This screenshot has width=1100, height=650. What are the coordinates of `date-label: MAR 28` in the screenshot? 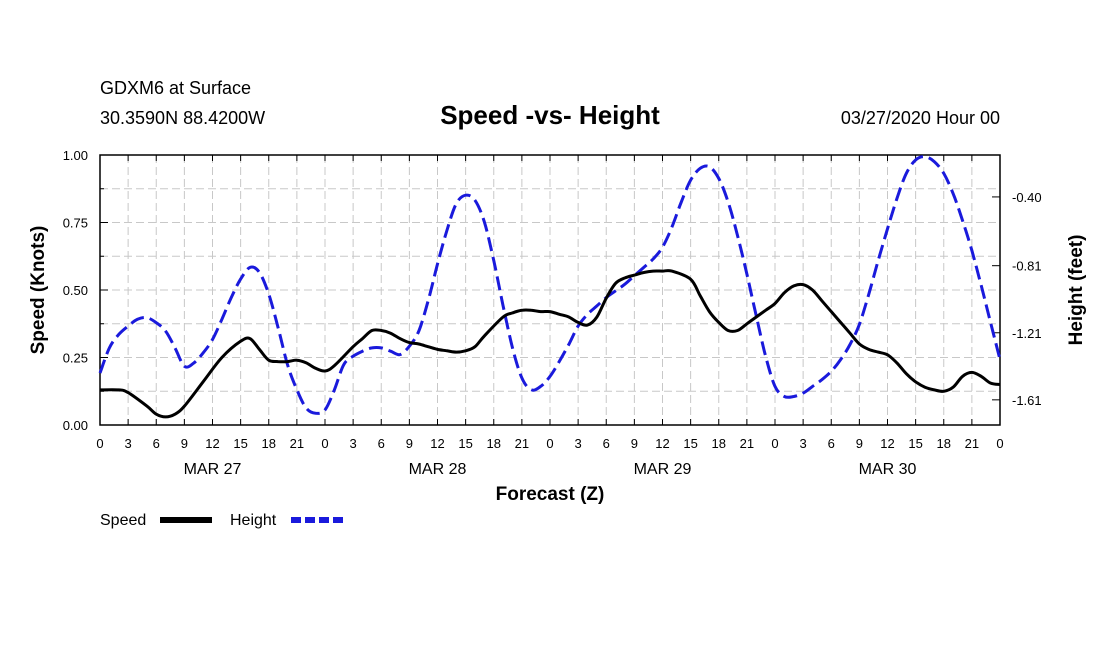 It's located at (438, 469).